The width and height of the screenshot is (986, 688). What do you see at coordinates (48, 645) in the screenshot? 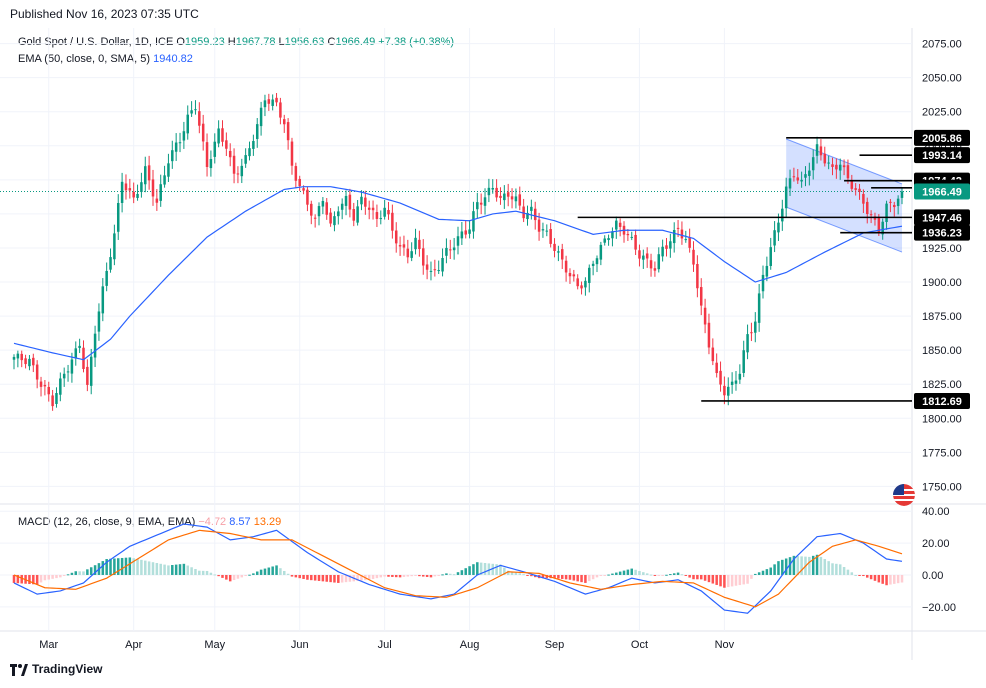
I see `time-tick-label: Mar` at bounding box center [48, 645].